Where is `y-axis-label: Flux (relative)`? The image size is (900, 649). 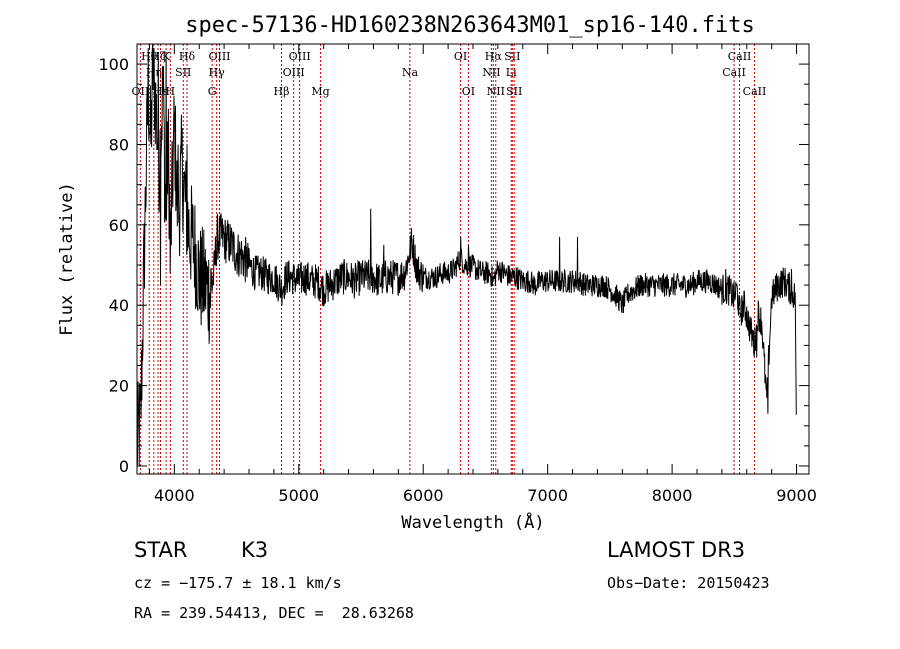 y-axis-label: Flux (relative) is located at coordinates (67, 259).